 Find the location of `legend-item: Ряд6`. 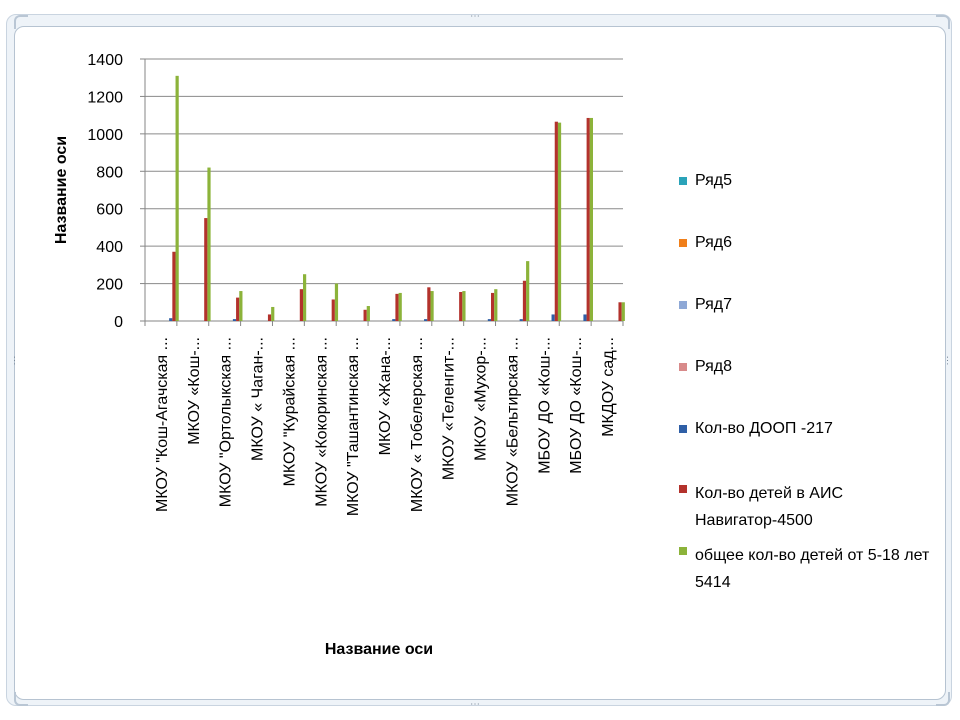

legend-item: Ряд6 is located at coordinates (807, 243).